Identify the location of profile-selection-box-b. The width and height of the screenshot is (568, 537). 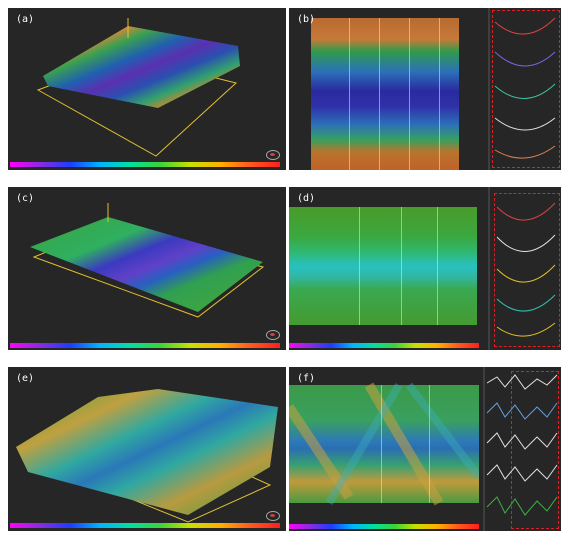
(526, 89).